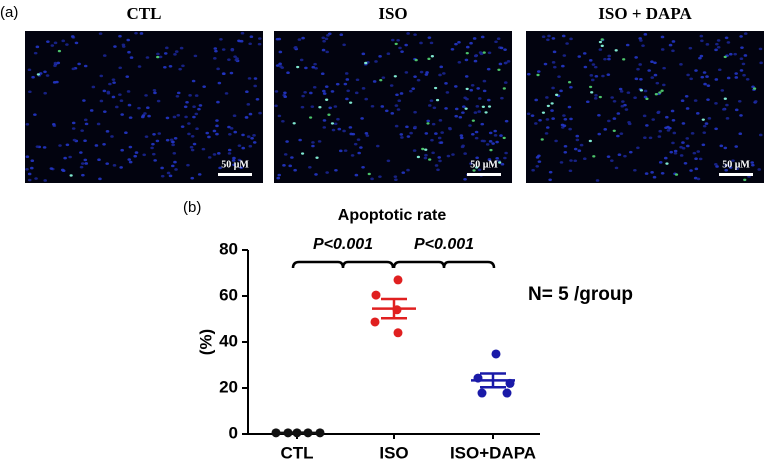 Image resolution: width=766 pixels, height=470 pixels. I want to click on x-tick-label: ISO, so click(393, 452).